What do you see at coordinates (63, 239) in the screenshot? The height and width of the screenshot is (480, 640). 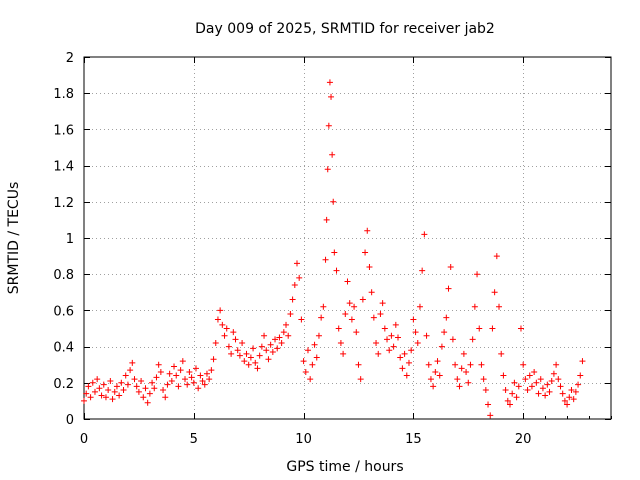 I see `y-tick-labels: 0 0.2 0.4 0.6 0.8 1 1.2 1.4 1.6 1.8 2` at bounding box center [63, 239].